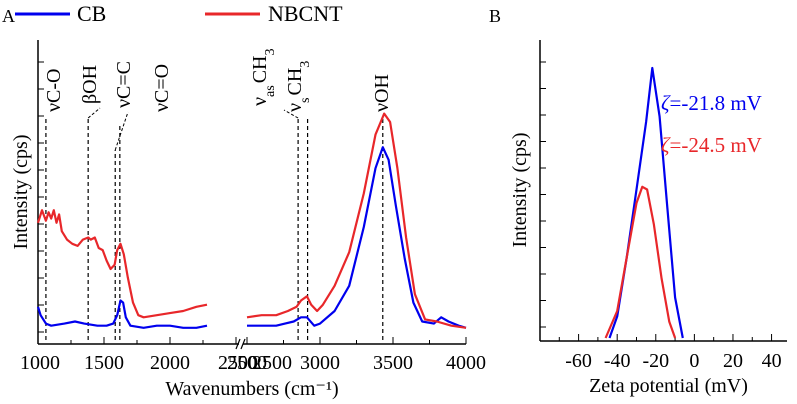  Describe the element at coordinates (393, 363) in the screenshot. I see `panel-a-x-tick-label: 3500` at that location.